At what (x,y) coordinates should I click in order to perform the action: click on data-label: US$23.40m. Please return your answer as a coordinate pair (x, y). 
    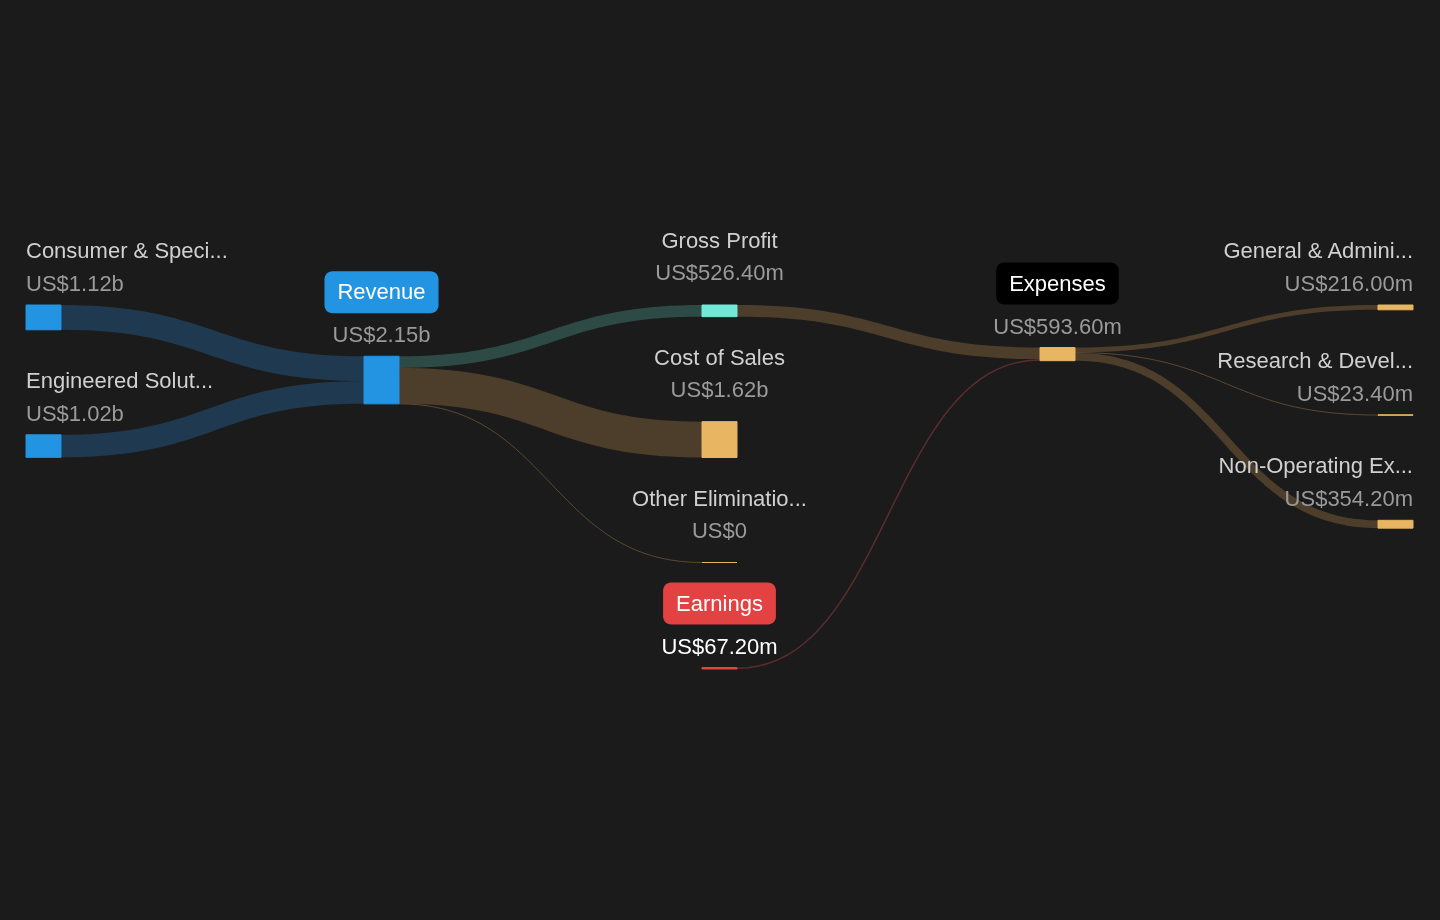
    Looking at the image, I should click on (1354, 393).